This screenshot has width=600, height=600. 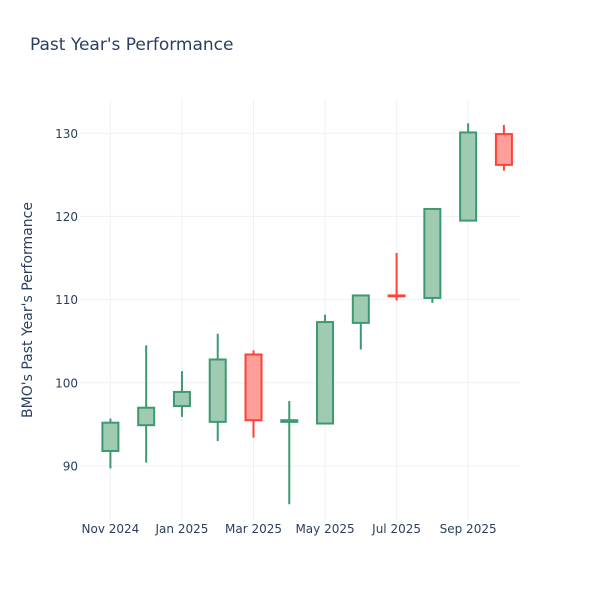 I want to click on y-axis-ticks: 90 100 110 120 130, so click(x=66, y=300).